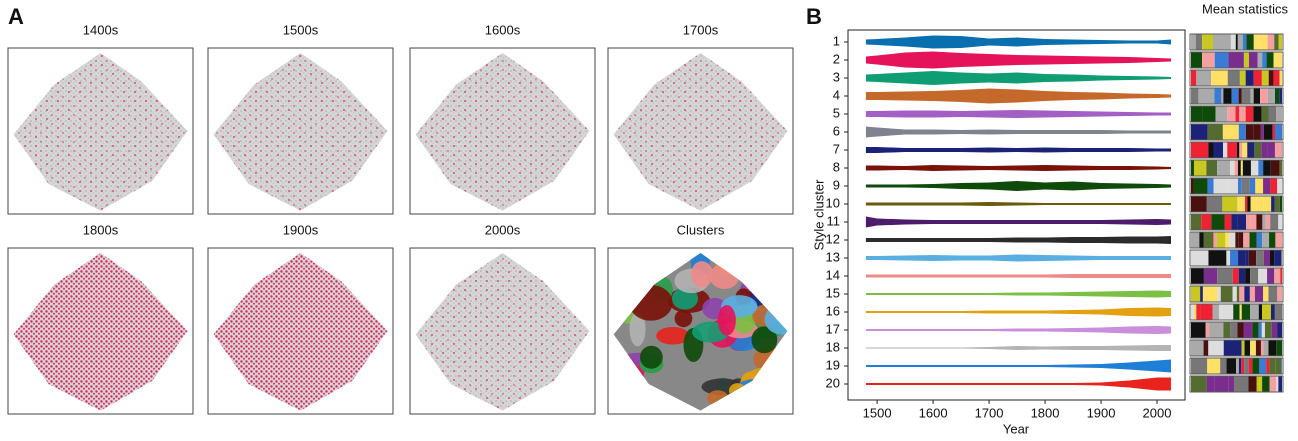 The height and width of the screenshot is (441, 1298). Describe the element at coordinates (877, 412) in the screenshot. I see `x-tick-label: 1500` at that location.